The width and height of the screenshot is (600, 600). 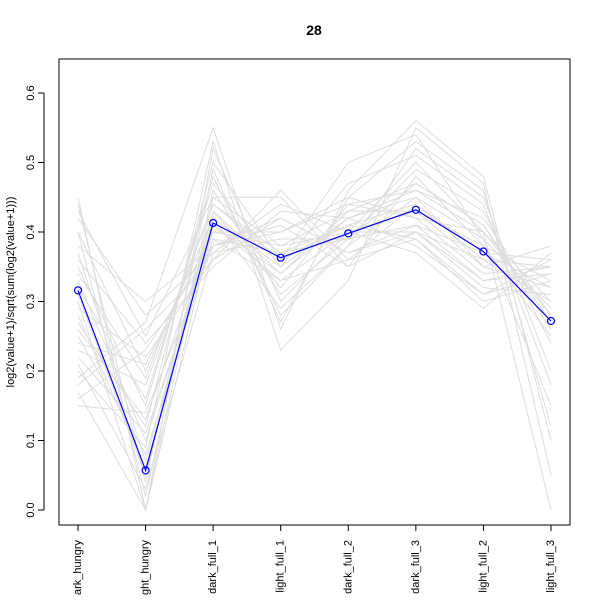 I want to click on x-tick-label: light_full_3, so click(x=551, y=566).